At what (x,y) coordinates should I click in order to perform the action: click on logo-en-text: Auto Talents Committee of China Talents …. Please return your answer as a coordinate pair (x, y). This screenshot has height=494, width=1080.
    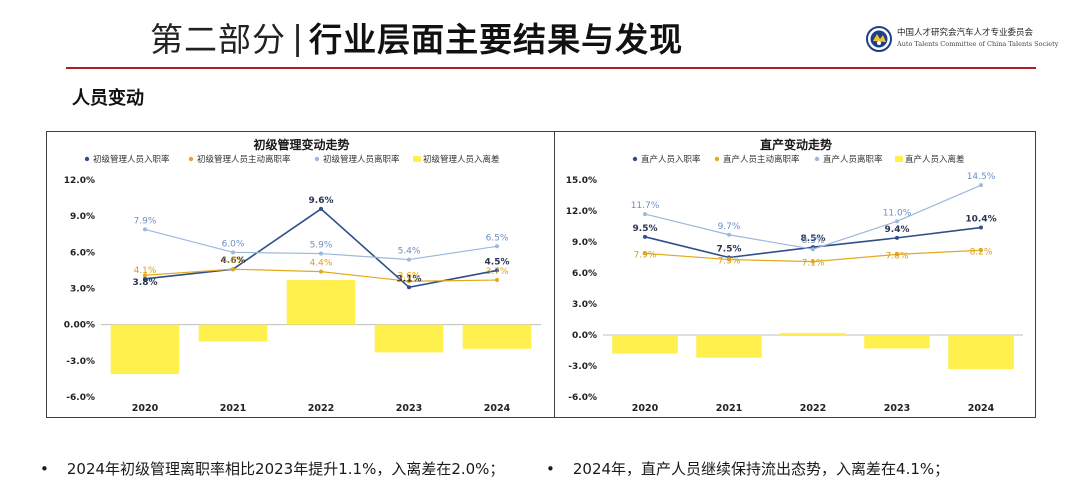
    Looking at the image, I should click on (978, 44).